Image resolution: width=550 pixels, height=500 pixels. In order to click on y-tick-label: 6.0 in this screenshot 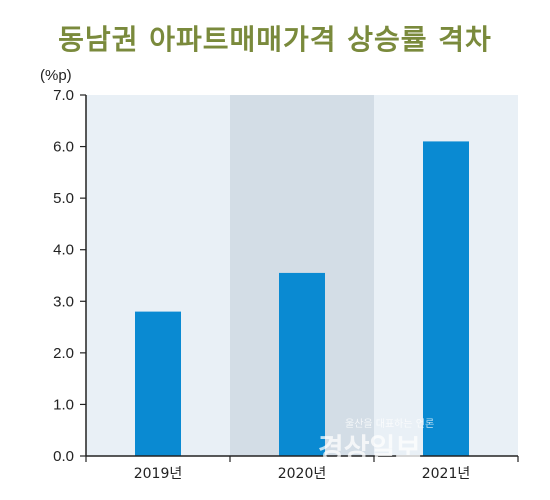, I will do `click(63, 147)`.